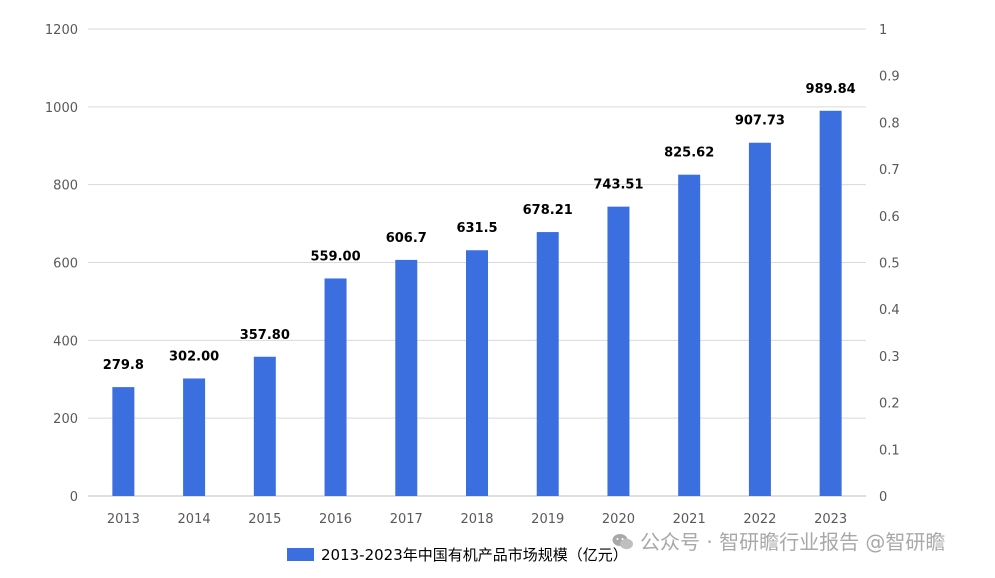  What do you see at coordinates (406, 519) in the screenshot?
I see `x-tick-label: 2017` at bounding box center [406, 519].